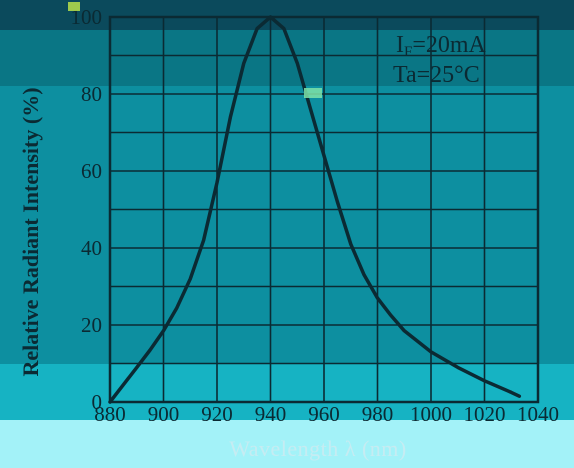  Describe the element at coordinates (313, 93) in the screenshot. I see `artifact-mark` at that location.